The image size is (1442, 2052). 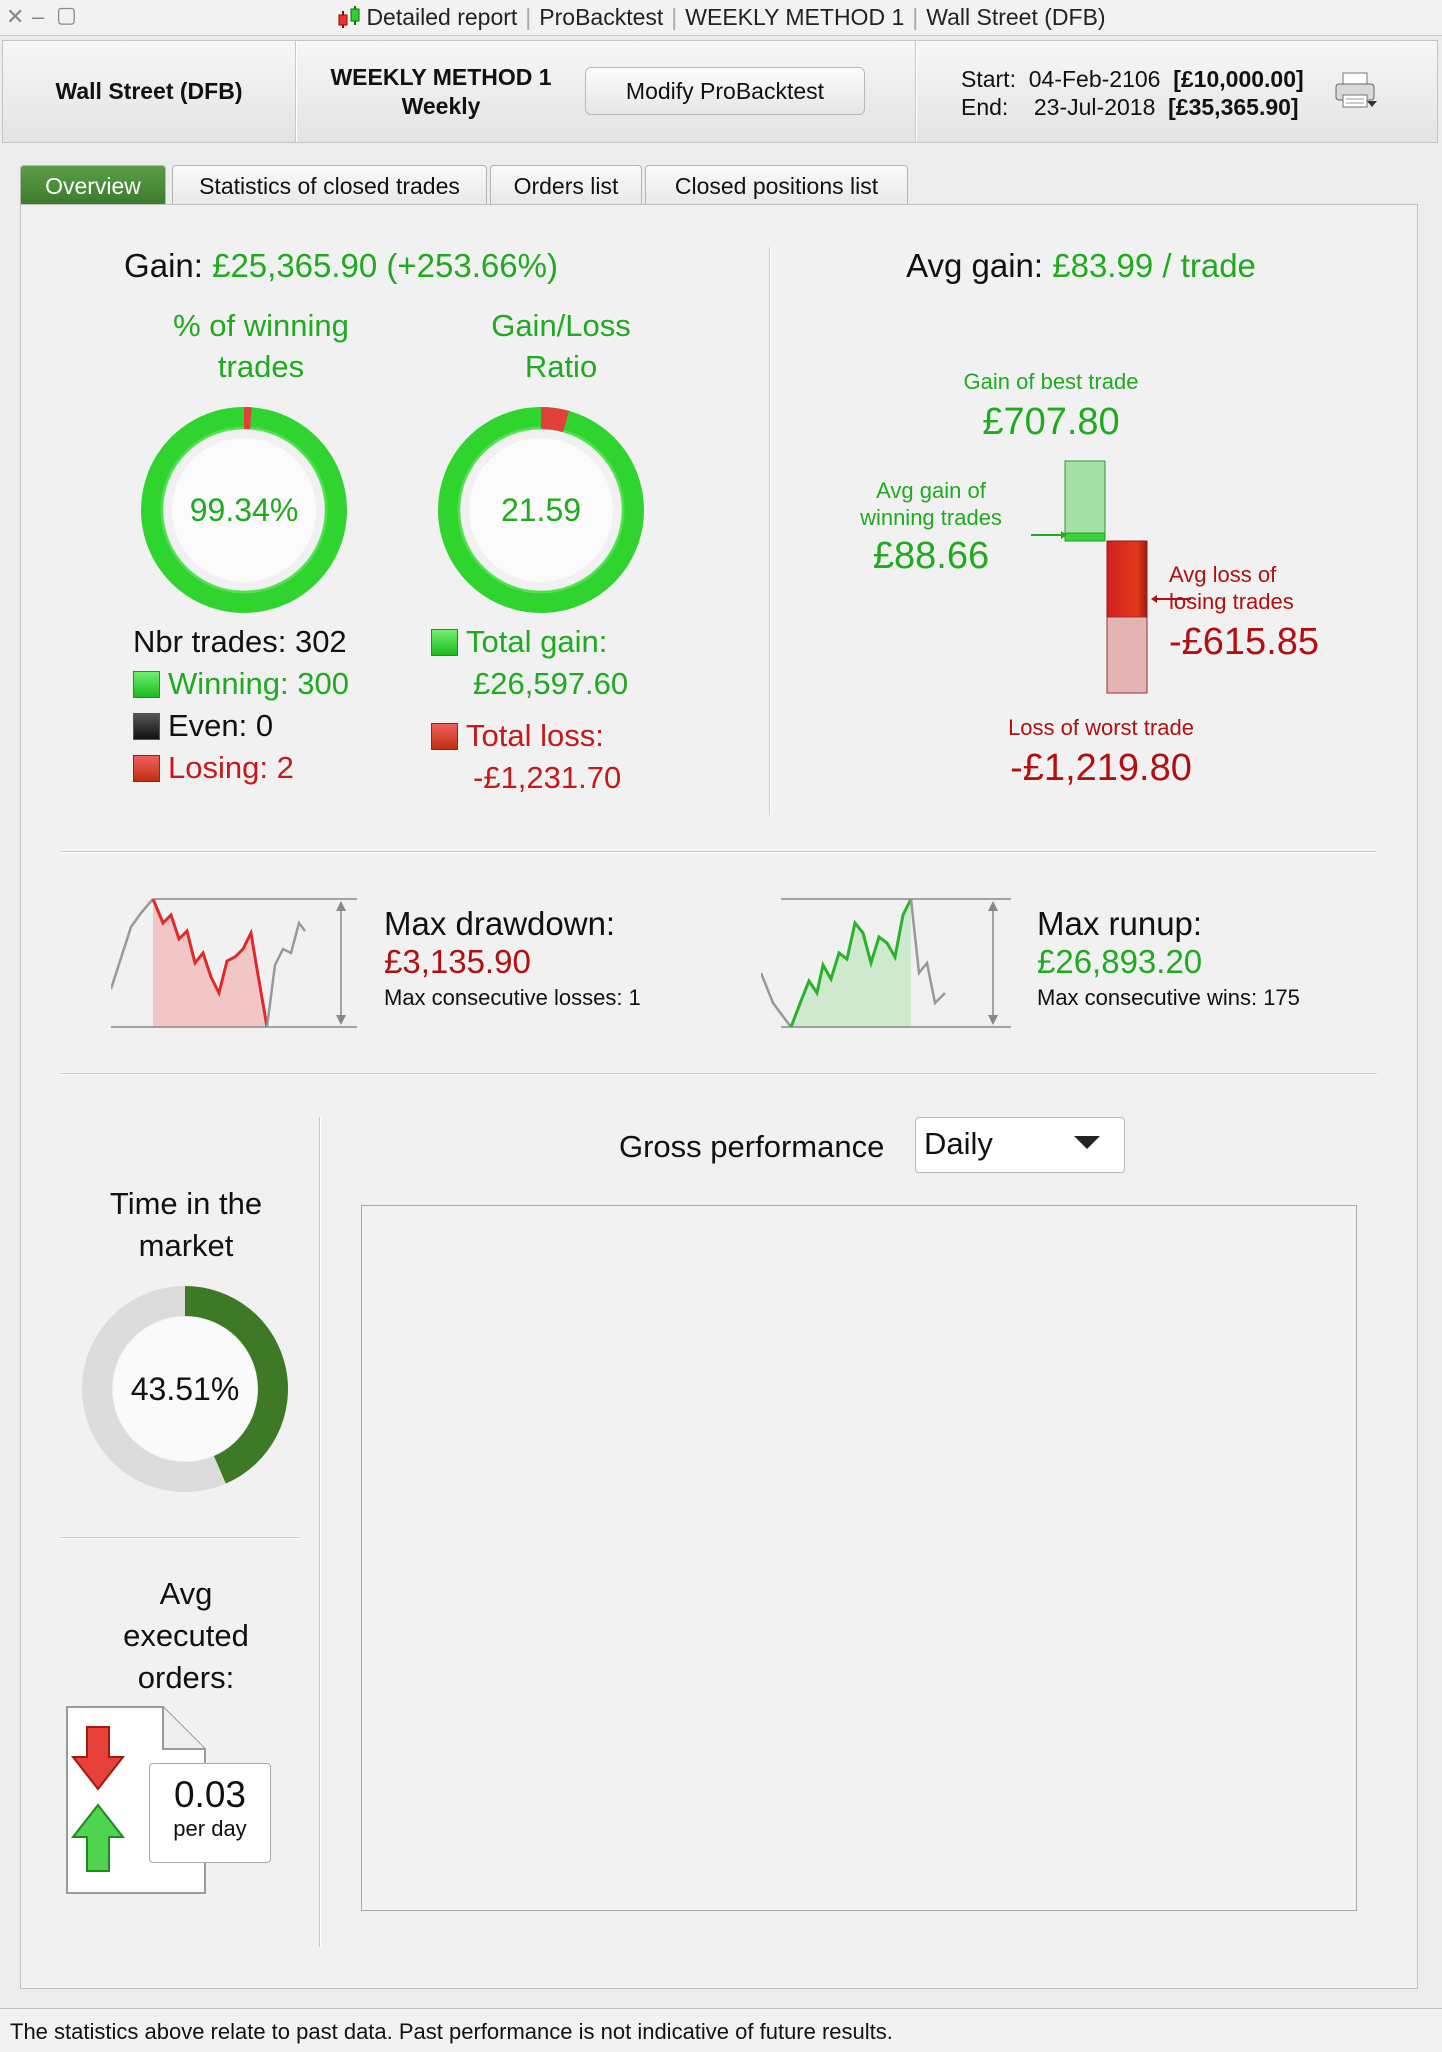 I want to click on avg-loss-bar, so click(x=1127, y=579).